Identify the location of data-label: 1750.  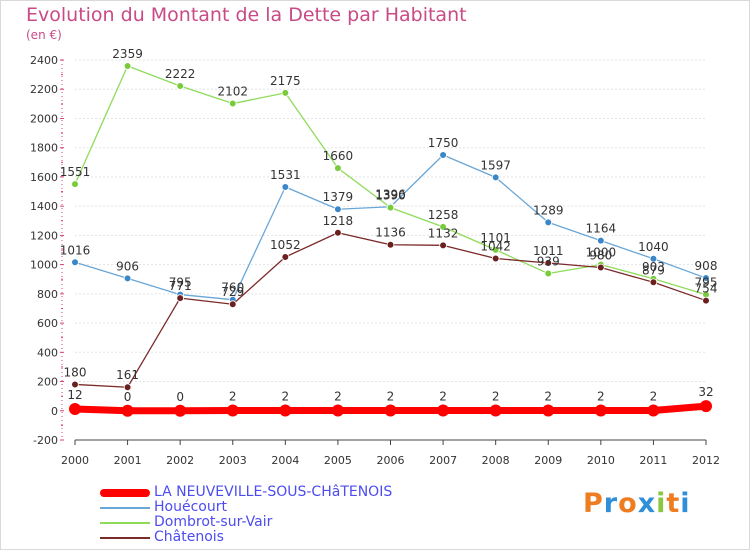
(443, 143).